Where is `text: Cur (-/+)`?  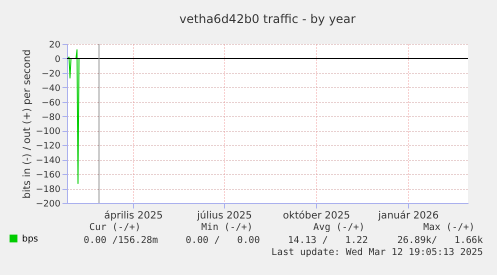
text: Cur (-/+) is located at coordinates (115, 227).